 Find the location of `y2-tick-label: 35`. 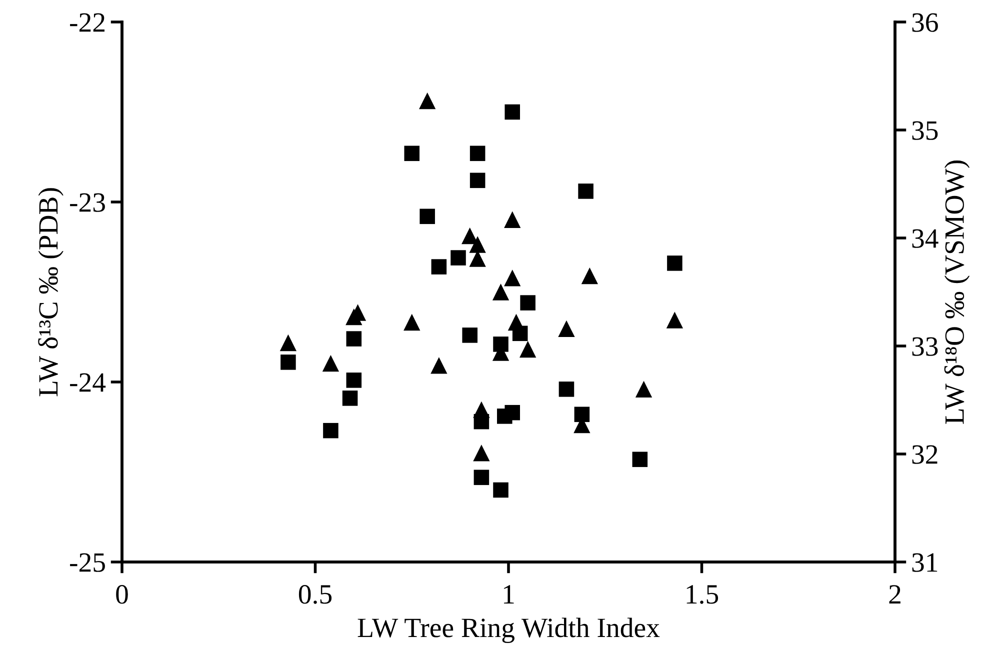

y2-tick-label: 35 is located at coordinates (925, 130).